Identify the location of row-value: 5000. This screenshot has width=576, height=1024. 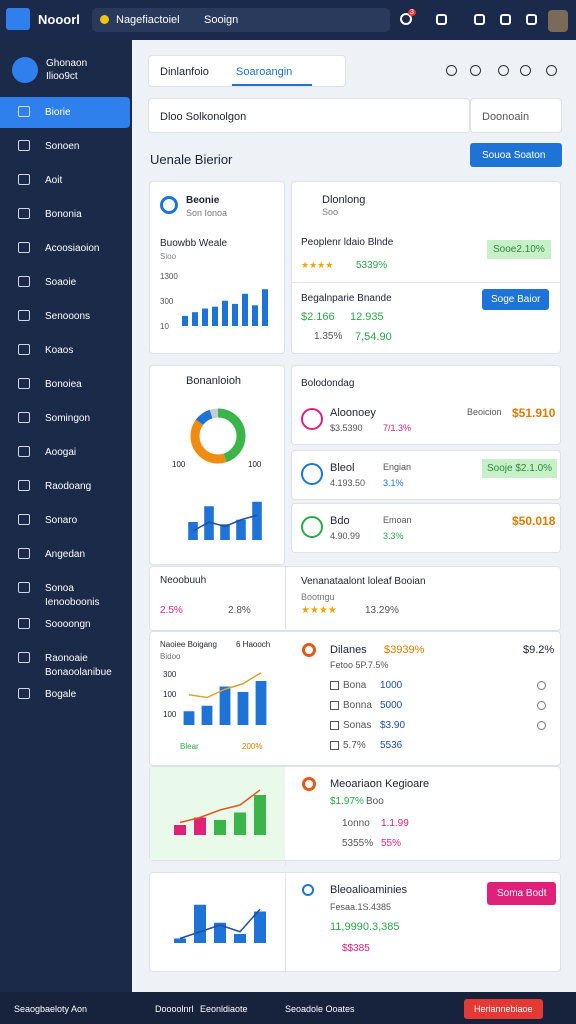
(391, 705).